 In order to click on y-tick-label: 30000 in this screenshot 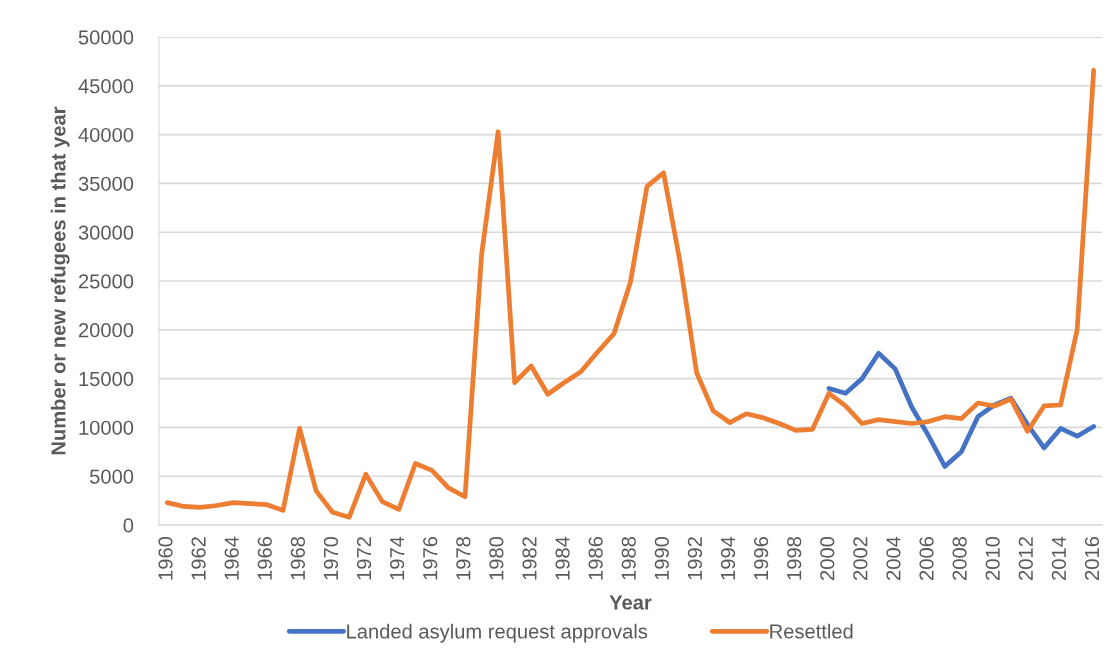, I will do `click(106, 232)`.